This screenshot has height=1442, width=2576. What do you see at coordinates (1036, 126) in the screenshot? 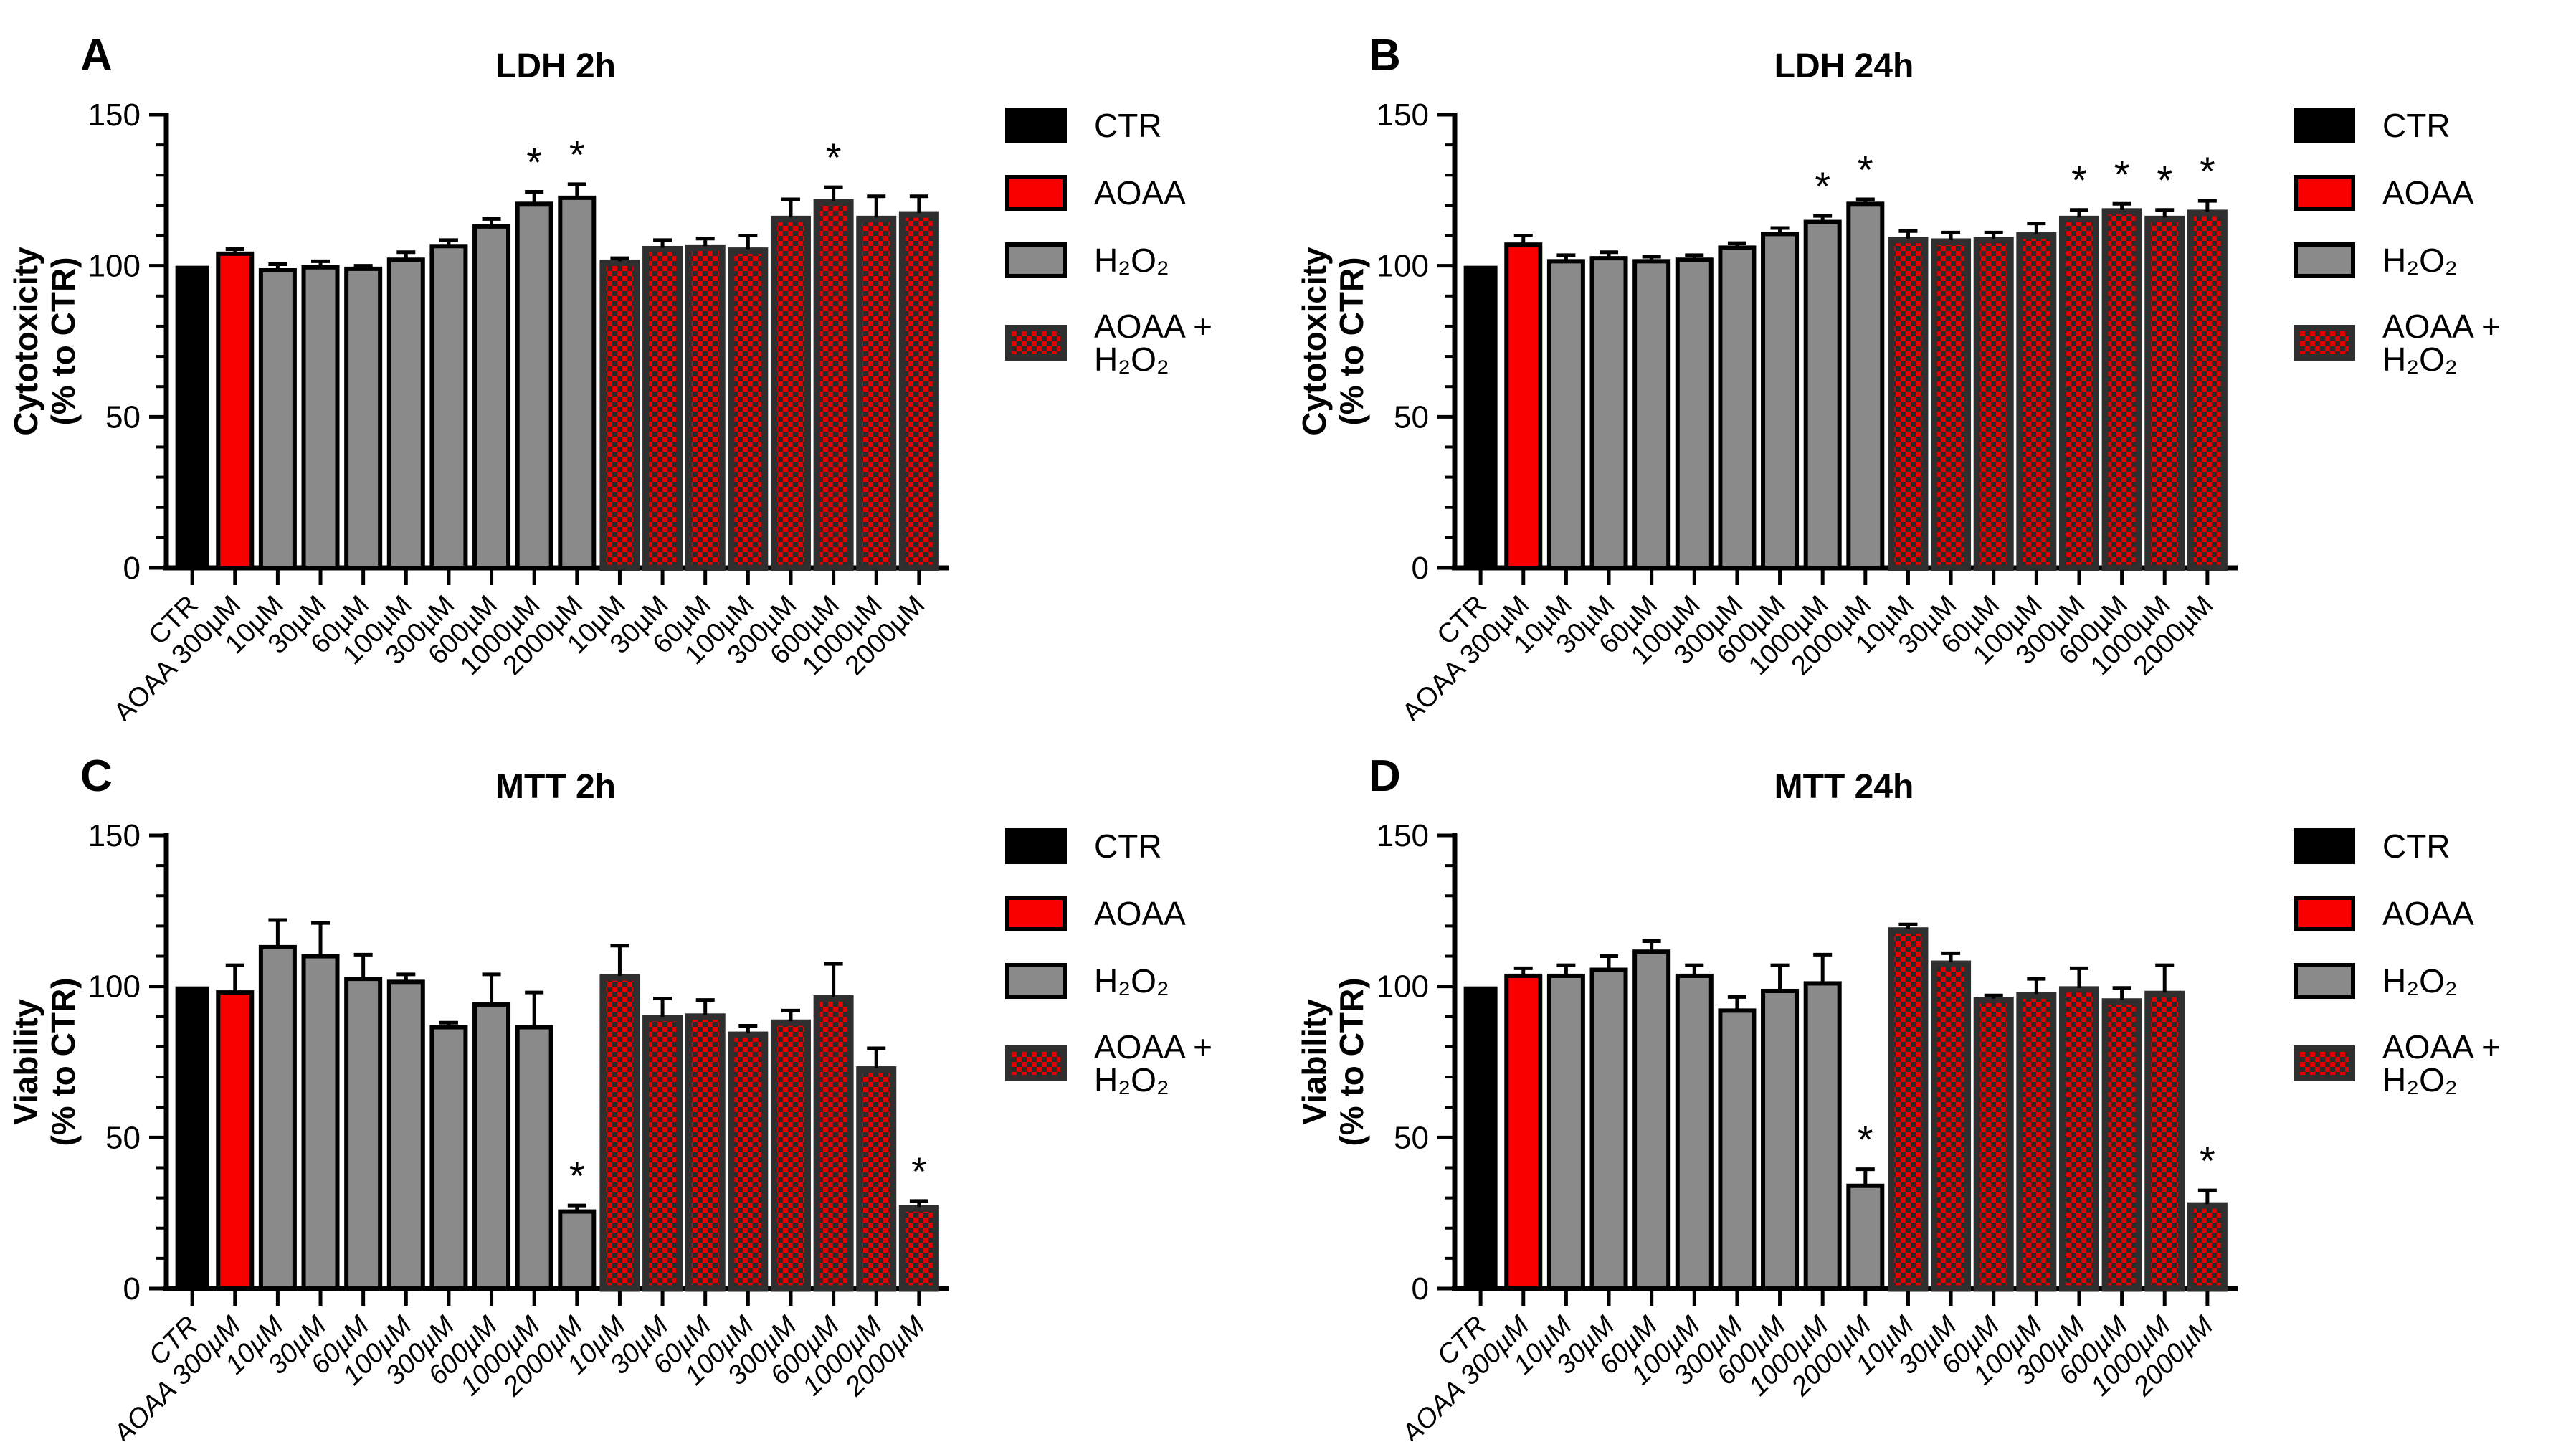
I see `legend-swatch-ctr` at bounding box center [1036, 126].